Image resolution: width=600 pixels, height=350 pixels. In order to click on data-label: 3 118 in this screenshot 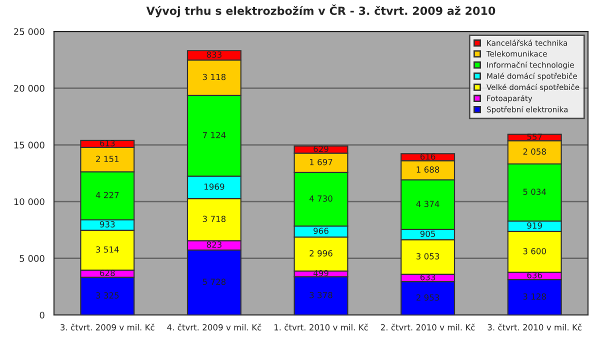, I will do `click(214, 77)`.